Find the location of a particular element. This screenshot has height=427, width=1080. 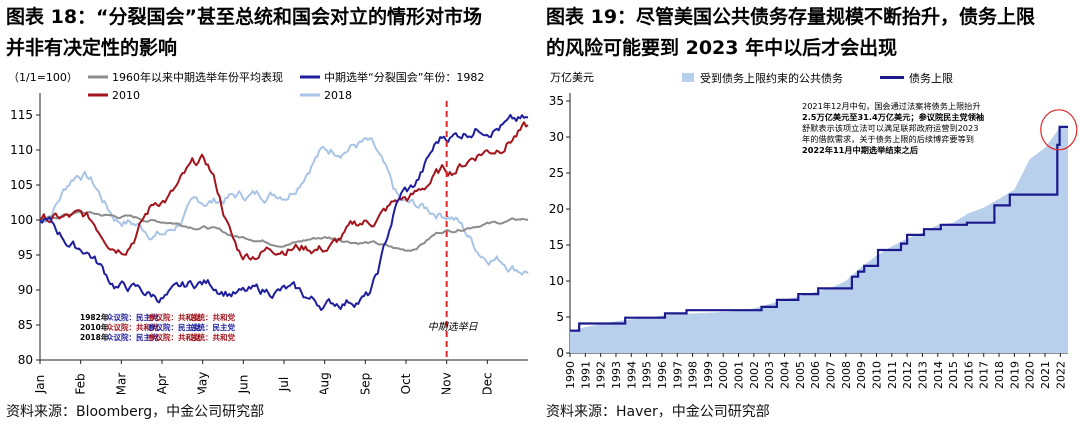

annotation-year: 1982年 is located at coordinates (94, 317).